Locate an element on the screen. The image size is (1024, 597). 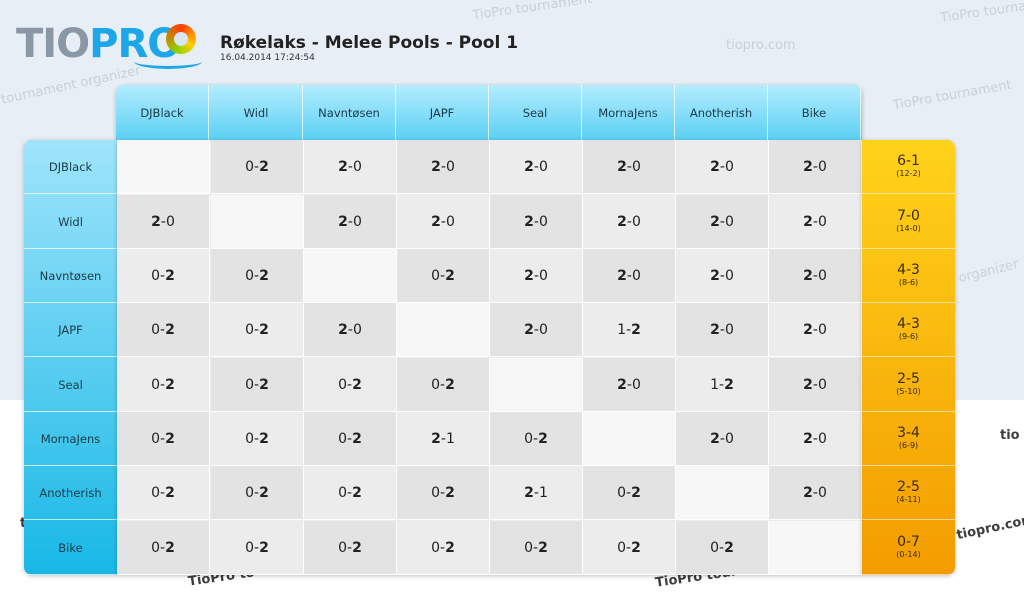
watermark-text: tio is located at coordinates (1010, 435).